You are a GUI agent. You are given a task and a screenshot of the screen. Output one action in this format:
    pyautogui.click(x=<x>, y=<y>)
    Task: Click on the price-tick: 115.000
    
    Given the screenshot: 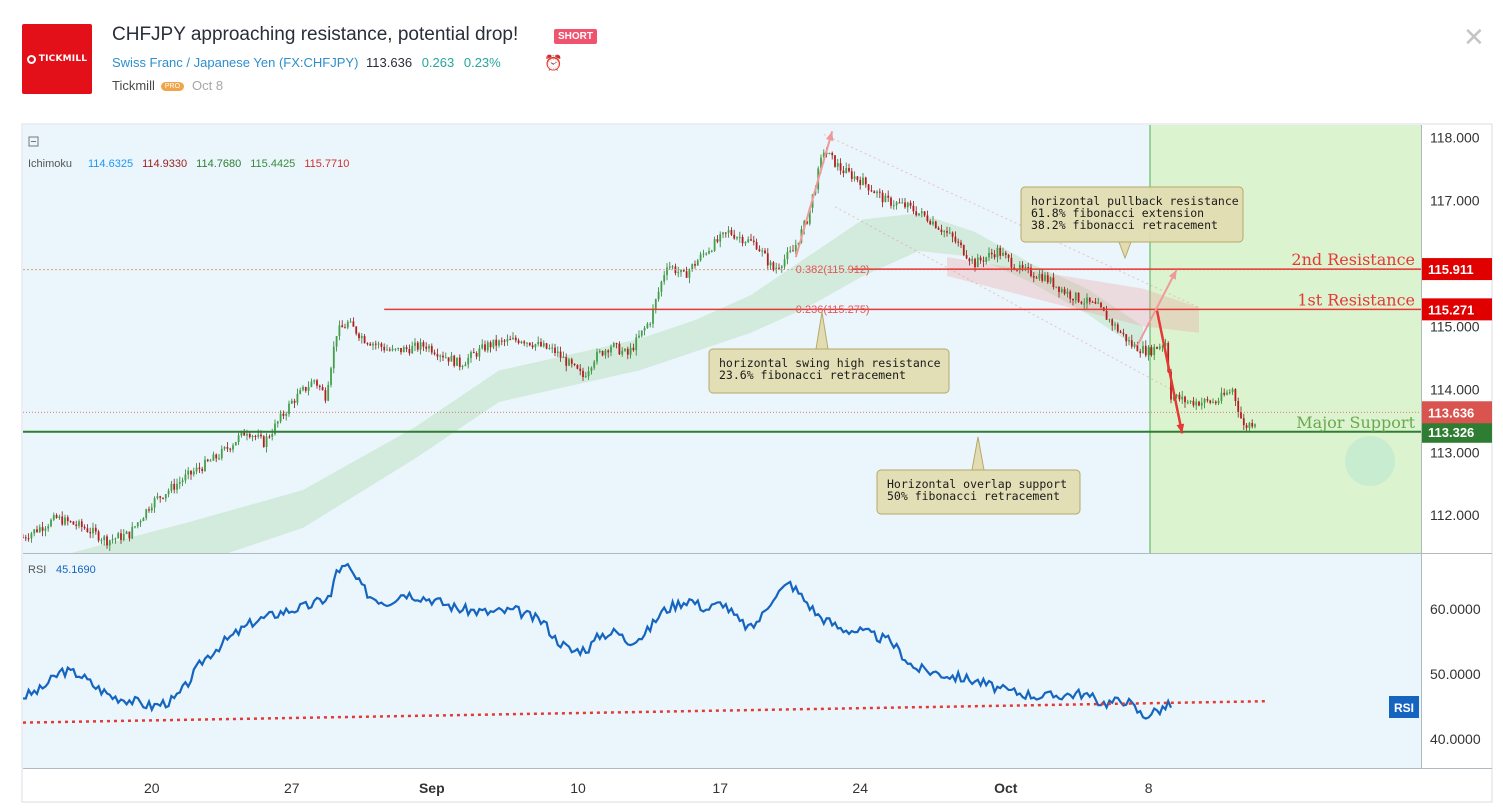 What is the action you would take?
    pyautogui.click(x=1455, y=326)
    